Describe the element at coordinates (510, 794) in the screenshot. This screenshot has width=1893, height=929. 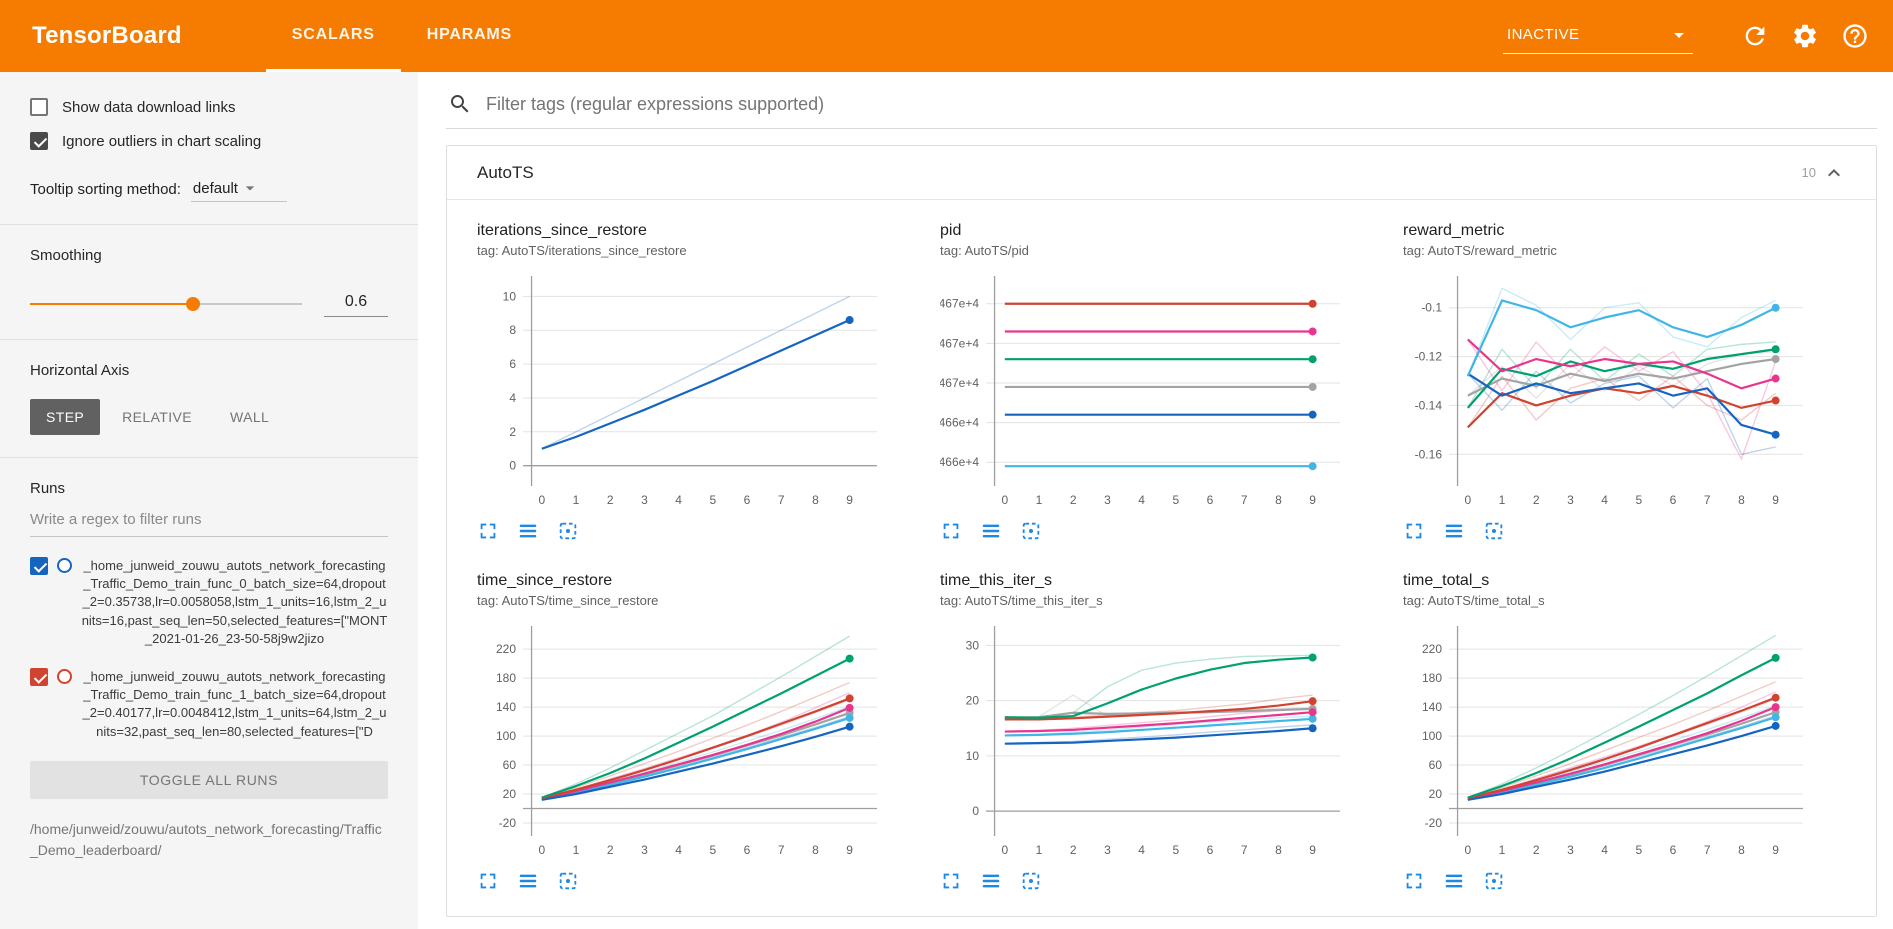
I see `svg-text: 20` at that location.